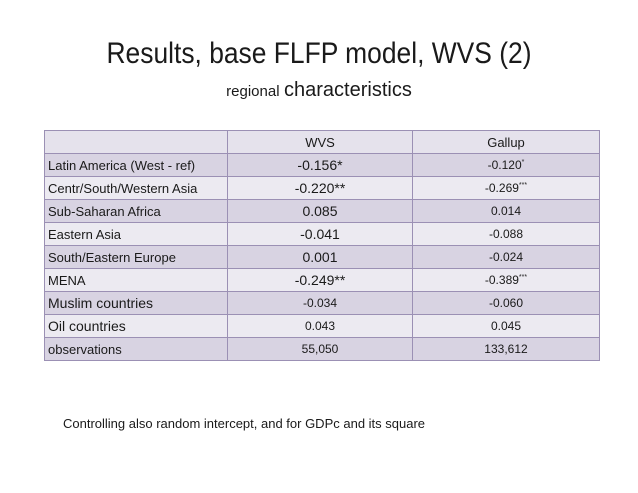  I want to click on row-label: MENA, so click(136, 280).